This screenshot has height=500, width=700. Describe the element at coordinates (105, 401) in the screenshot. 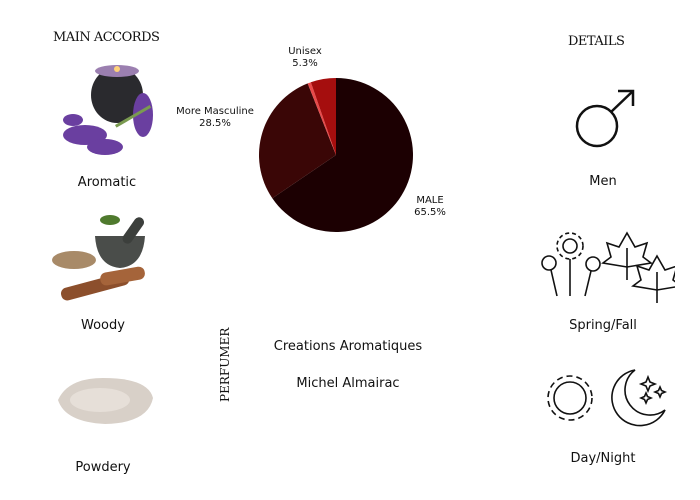

I see `powder-icon` at that location.